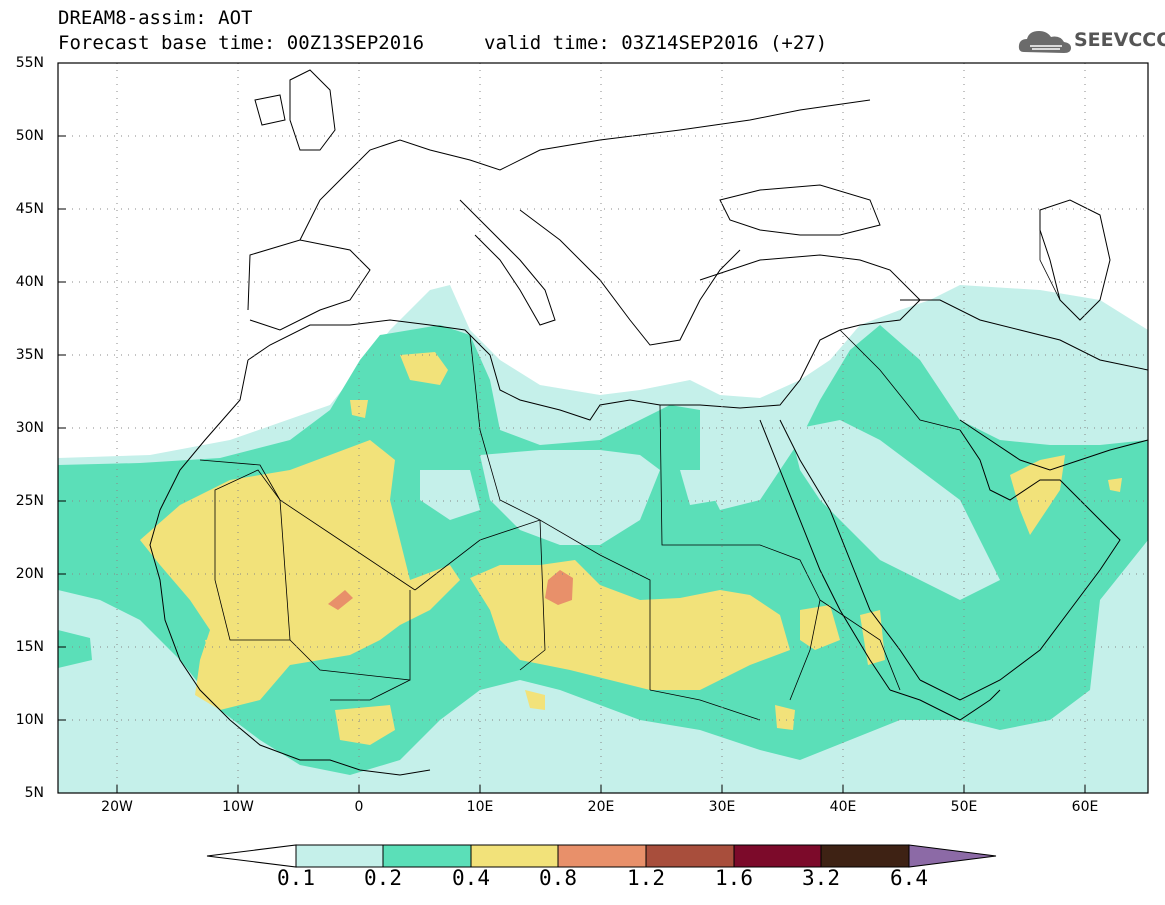  Describe the element at coordinates (909, 878) in the screenshot. I see `colorbar-label: 6.4` at that location.